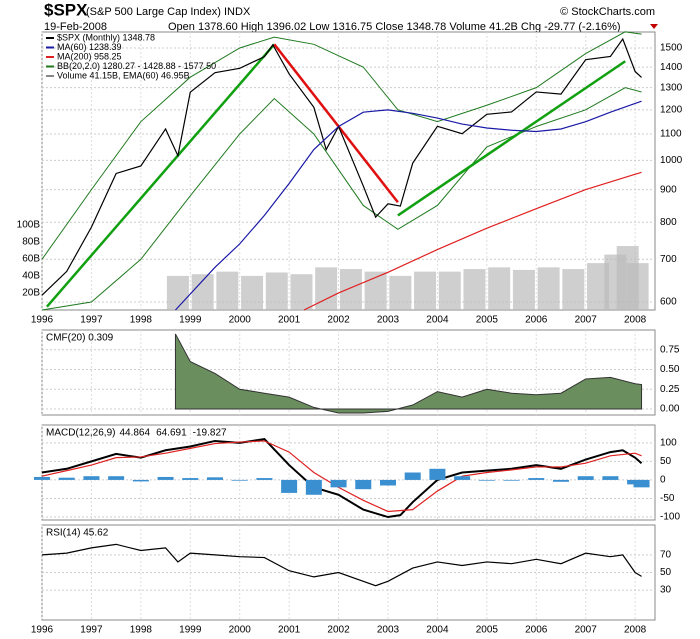 The height and width of the screenshot is (639, 700). I want to click on y-tick-label: 0, so click(663, 480).